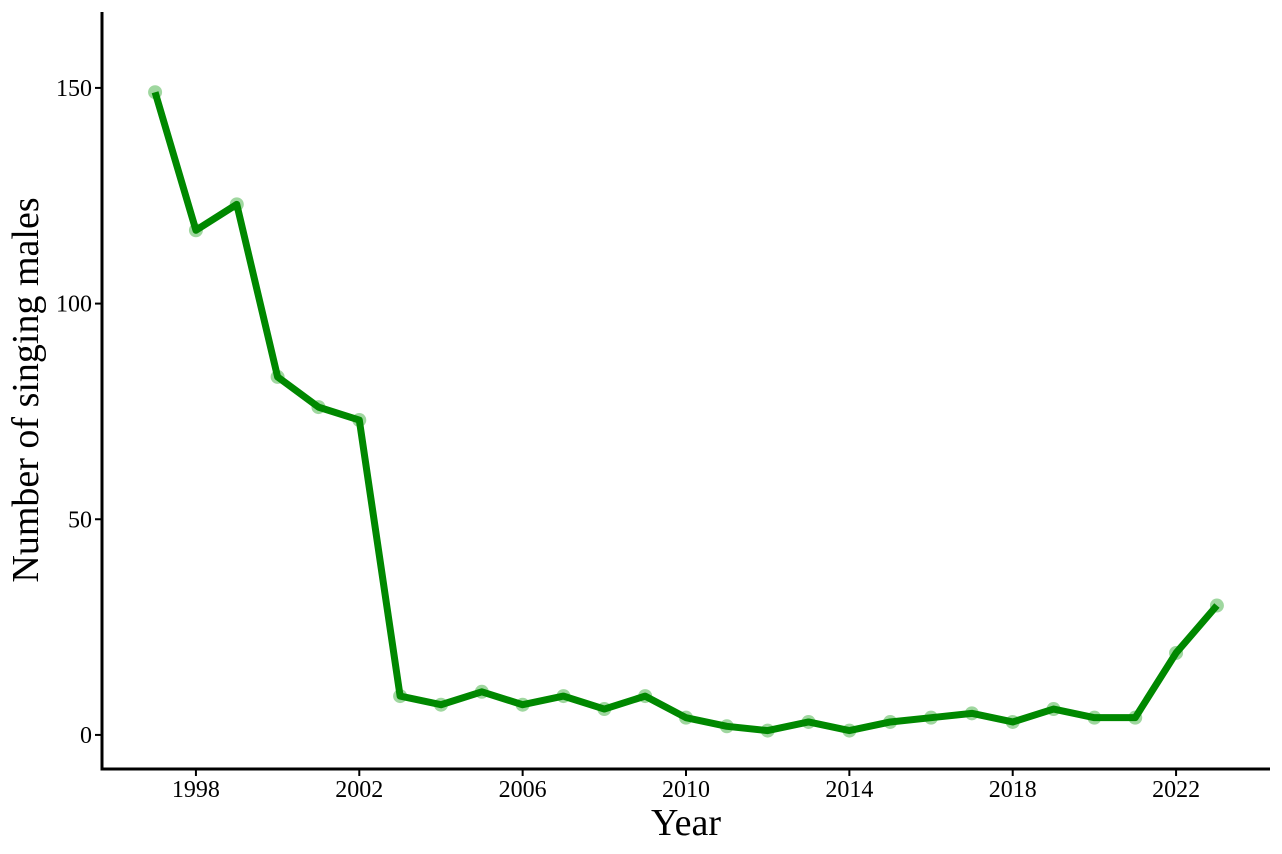 The height and width of the screenshot is (854, 1282). What do you see at coordinates (849, 790) in the screenshot?
I see `x-tick-label: 2014` at bounding box center [849, 790].